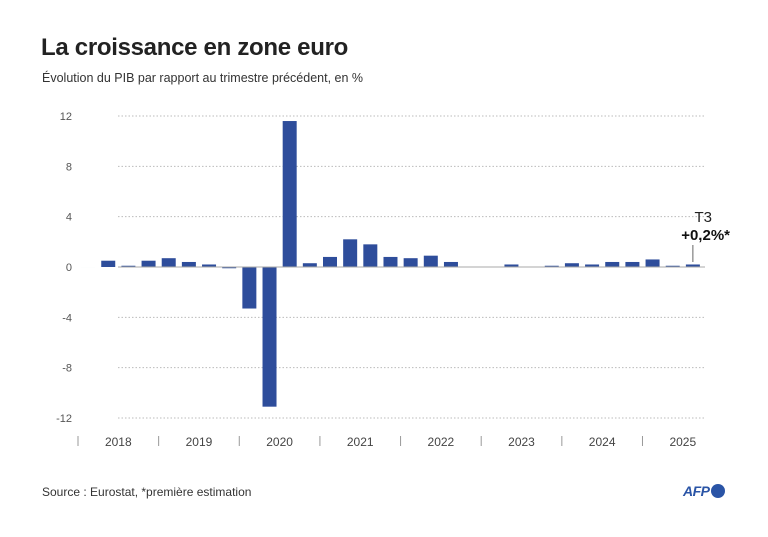  What do you see at coordinates (441, 442) in the screenshot?
I see `x-tick-label: 2022` at bounding box center [441, 442].